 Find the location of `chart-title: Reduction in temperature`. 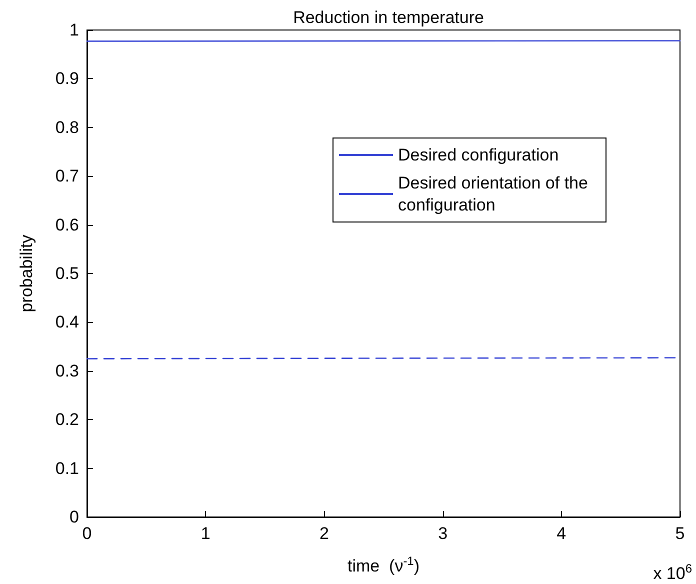

chart-title: Reduction in temperature is located at coordinates (388, 17).